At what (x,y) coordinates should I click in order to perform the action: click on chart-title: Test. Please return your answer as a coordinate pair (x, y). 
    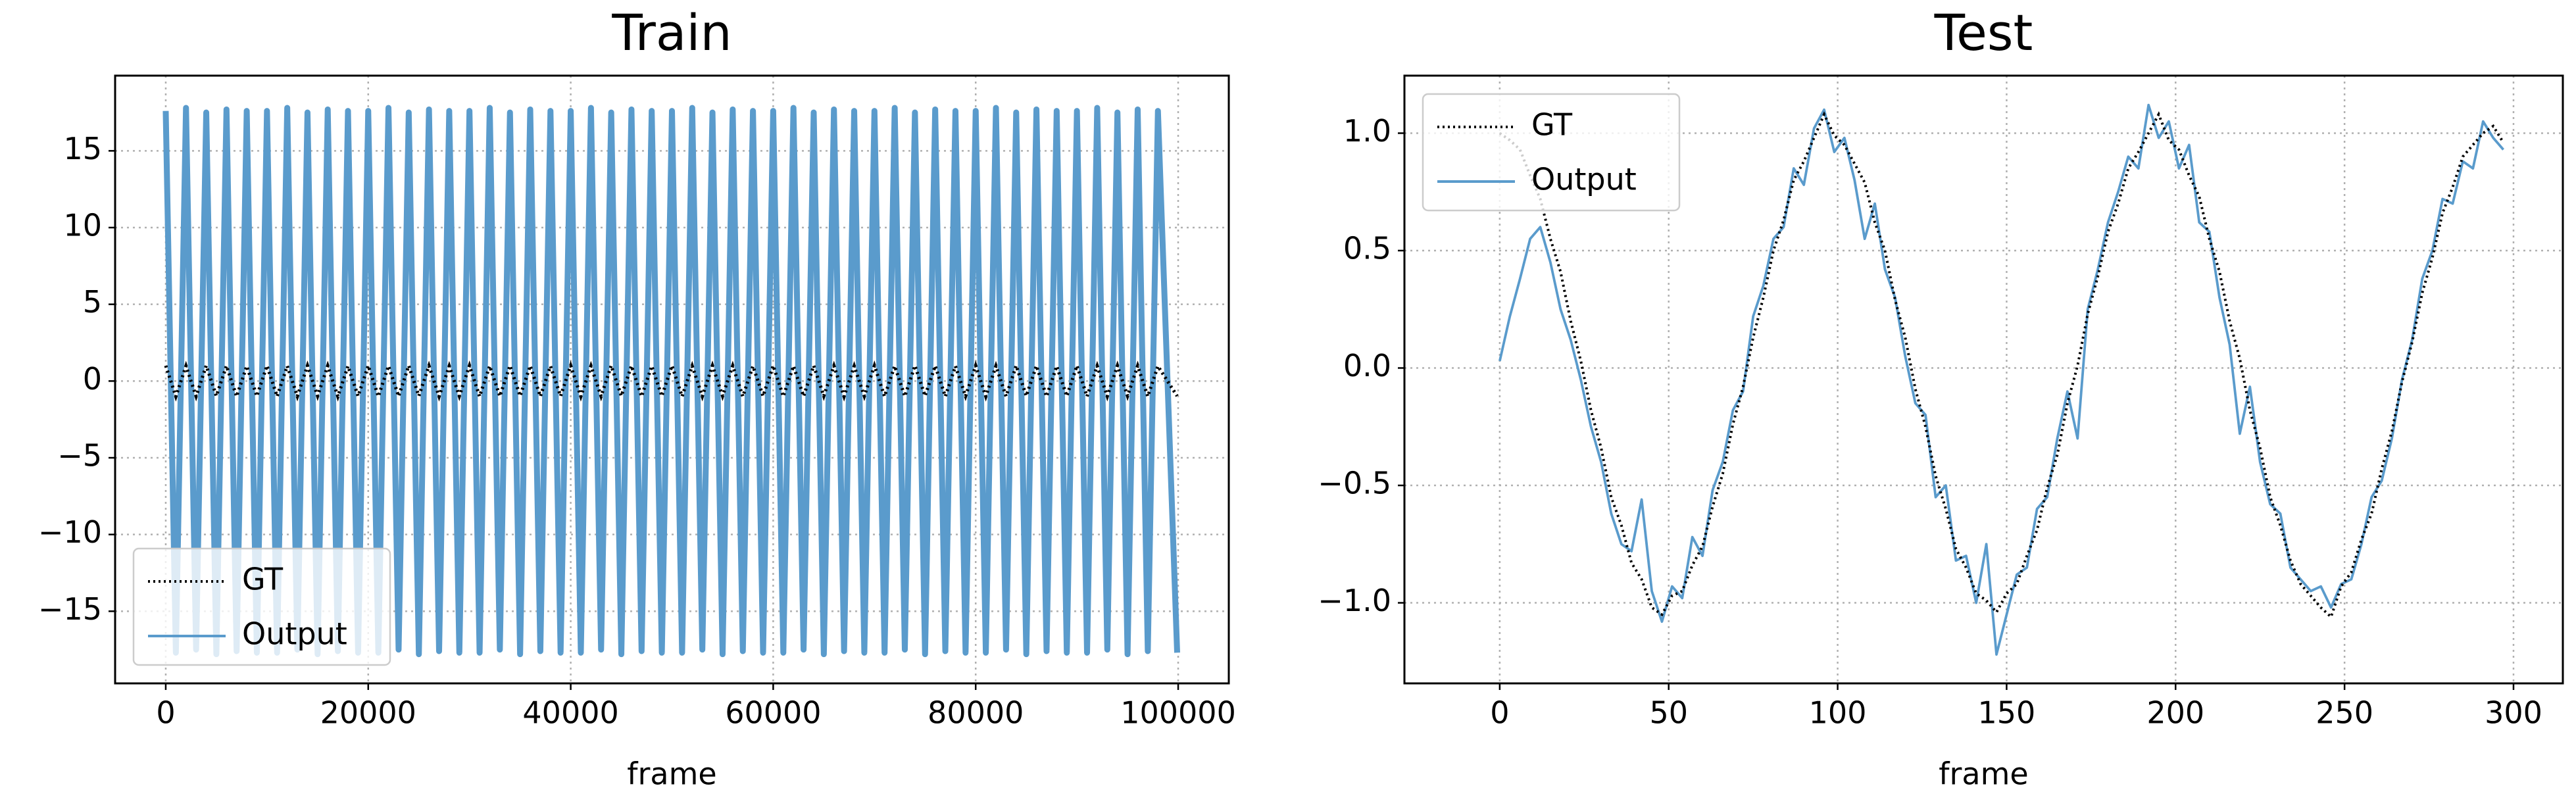
    Looking at the image, I should click on (1983, 32).